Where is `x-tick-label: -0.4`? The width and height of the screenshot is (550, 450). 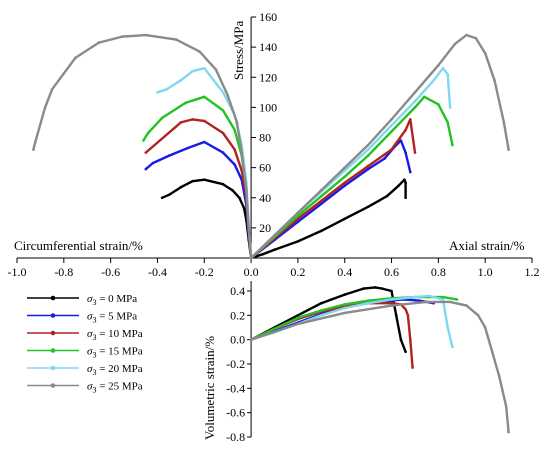
x-tick-label: -0.4 is located at coordinates (157, 272).